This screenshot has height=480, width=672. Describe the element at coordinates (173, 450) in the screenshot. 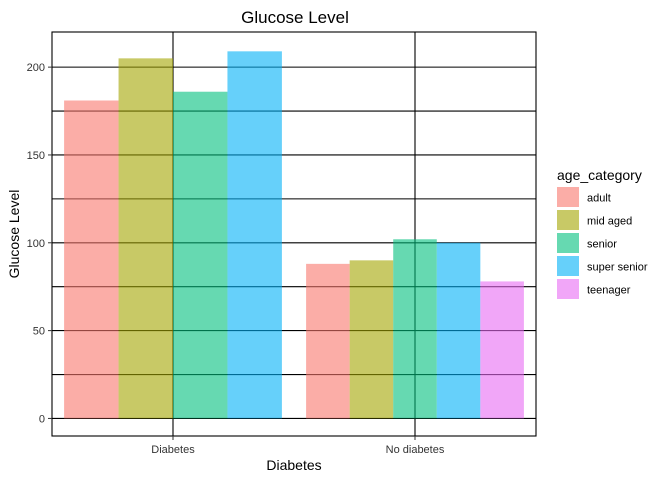

I see `x-tick-label: Diabetes` at that location.